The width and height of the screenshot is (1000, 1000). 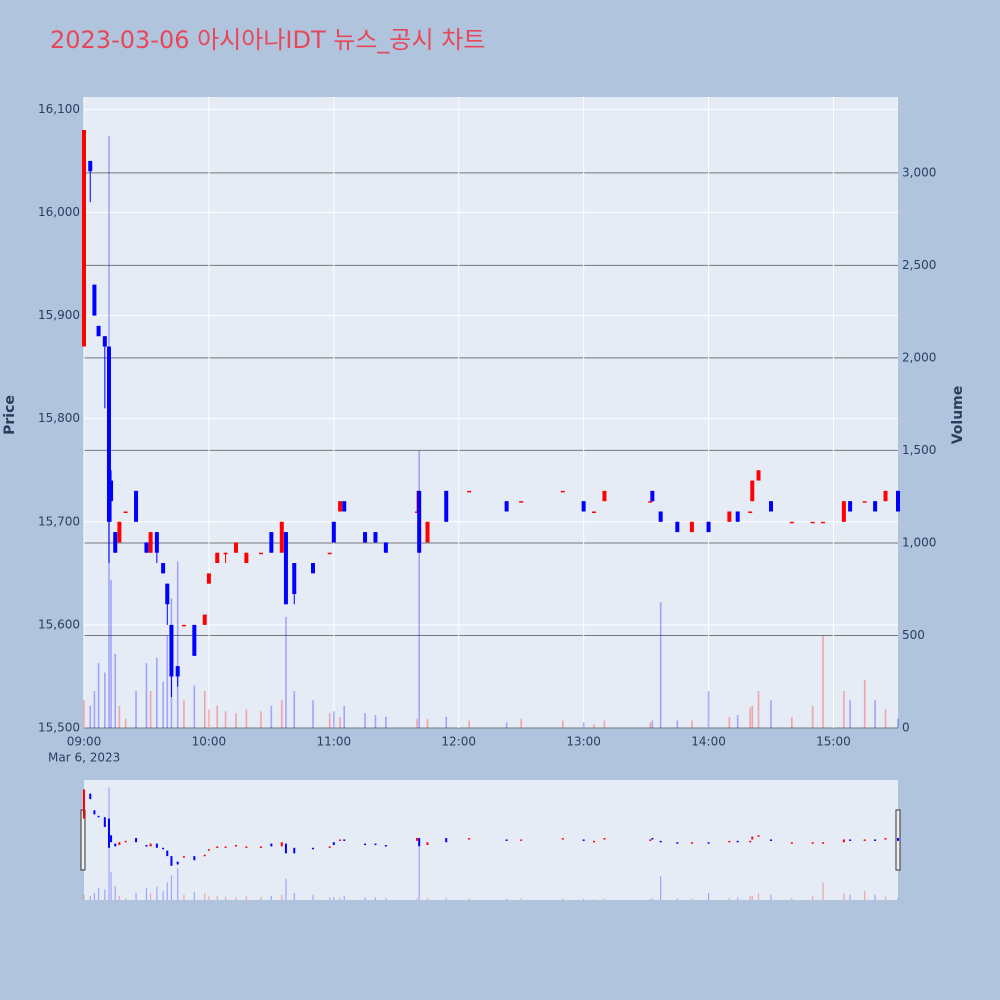 I want to click on x-tick-label: 13:00, so click(x=583, y=742).